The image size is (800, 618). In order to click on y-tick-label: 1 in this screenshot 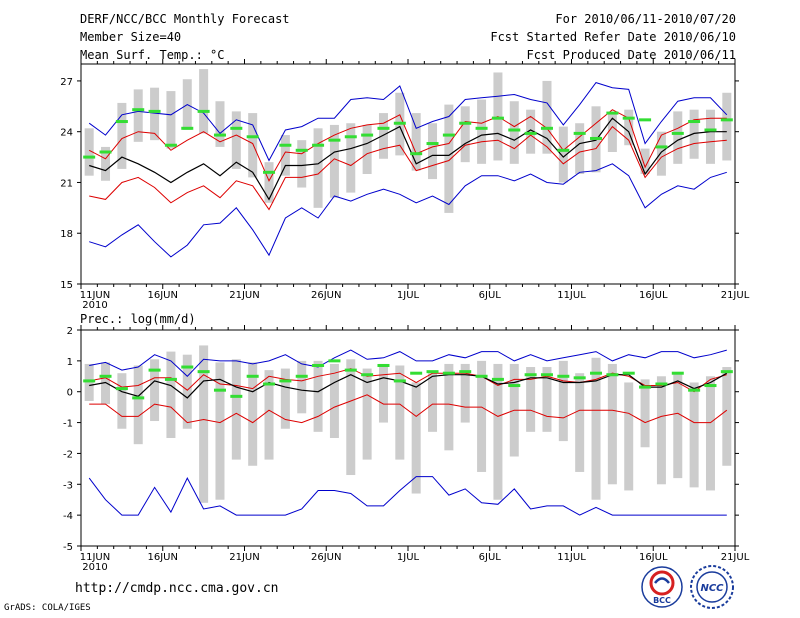, I will do `click(70, 362)`.